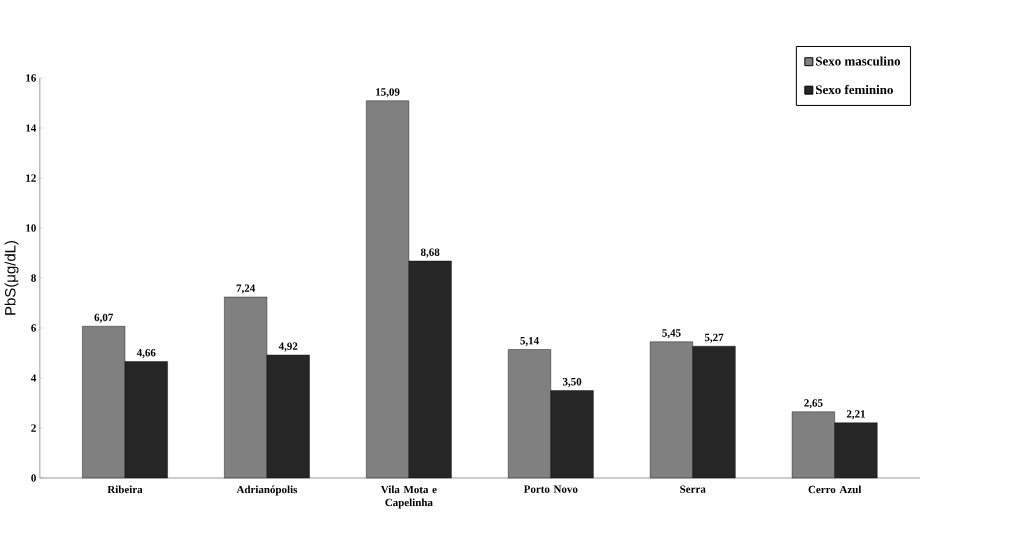 This screenshot has width=1025, height=558. I want to click on x-tick-label: Serra, so click(693, 489).